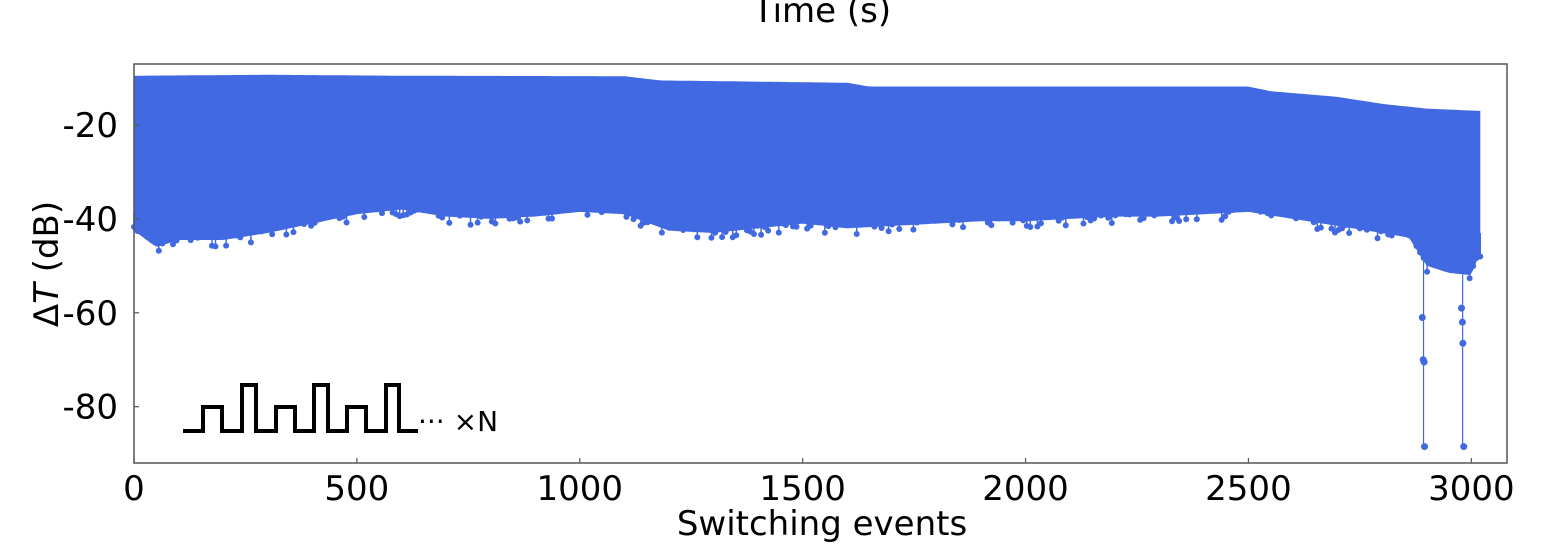  What do you see at coordinates (356, 489) in the screenshot?
I see `x-tick-label: 500` at bounding box center [356, 489].